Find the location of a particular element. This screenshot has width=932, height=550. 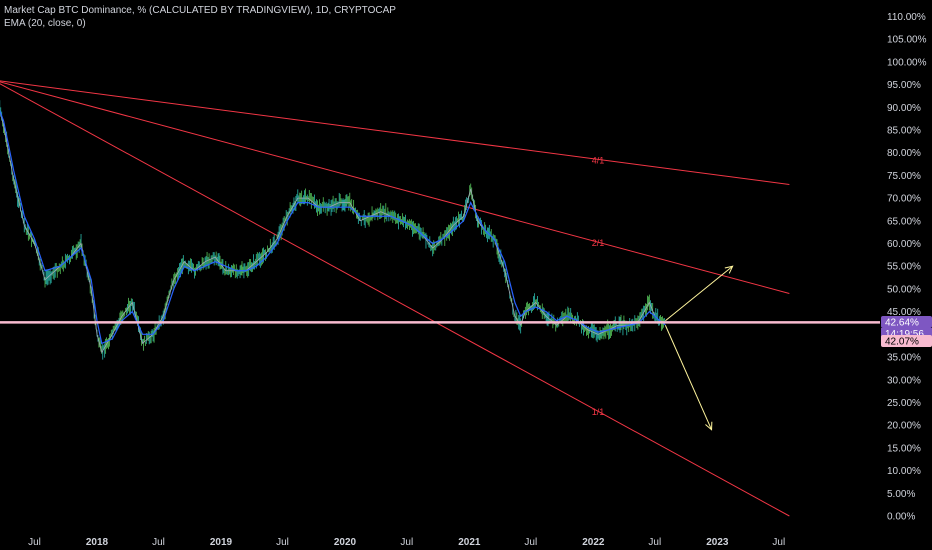

ema-badge is located at coordinates (906, 341).